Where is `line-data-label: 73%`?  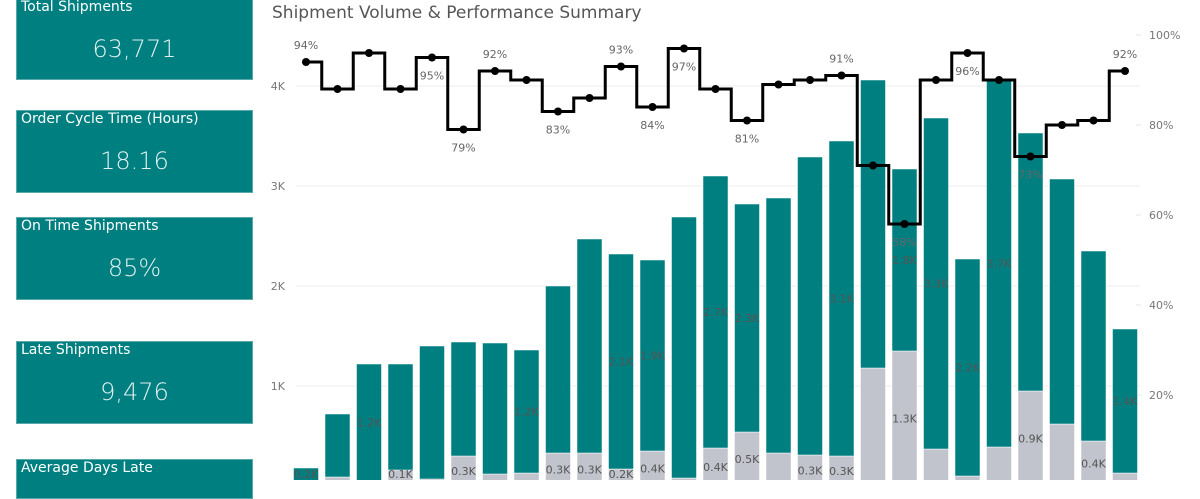
line-data-label: 73% is located at coordinates (1030, 175).